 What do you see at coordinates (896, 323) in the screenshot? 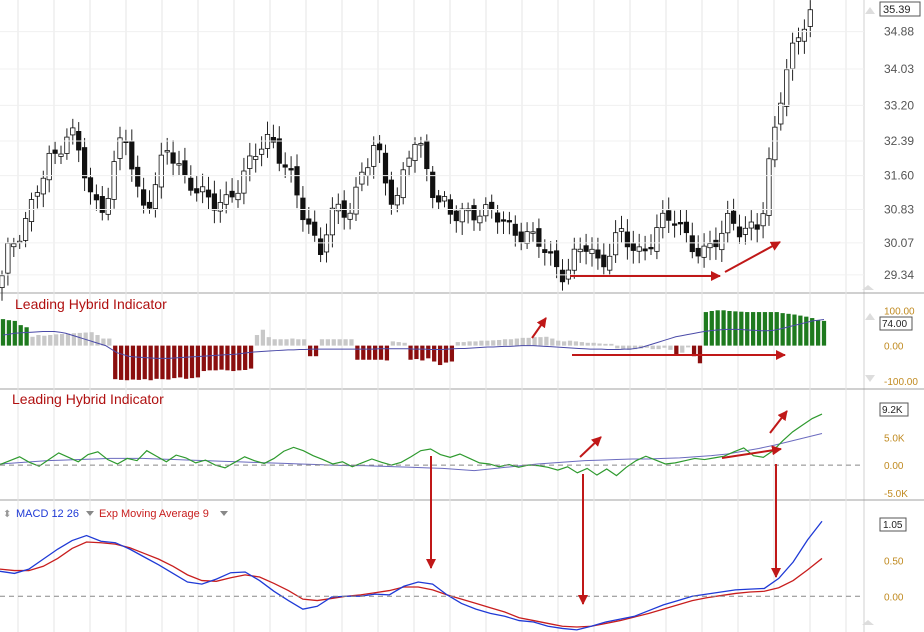
I see `hist-last-box` at bounding box center [896, 323].